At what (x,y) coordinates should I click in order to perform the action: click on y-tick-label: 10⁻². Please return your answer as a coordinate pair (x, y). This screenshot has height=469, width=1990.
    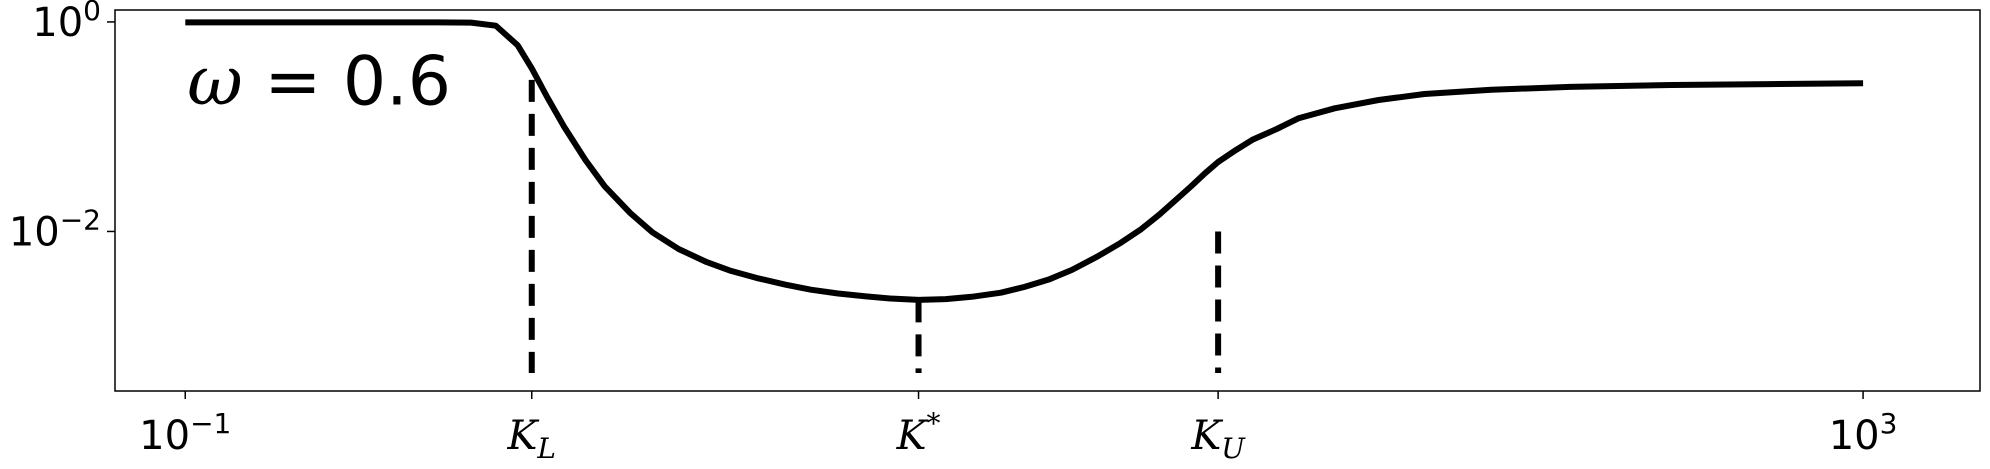
    Looking at the image, I should click on (55, 229).